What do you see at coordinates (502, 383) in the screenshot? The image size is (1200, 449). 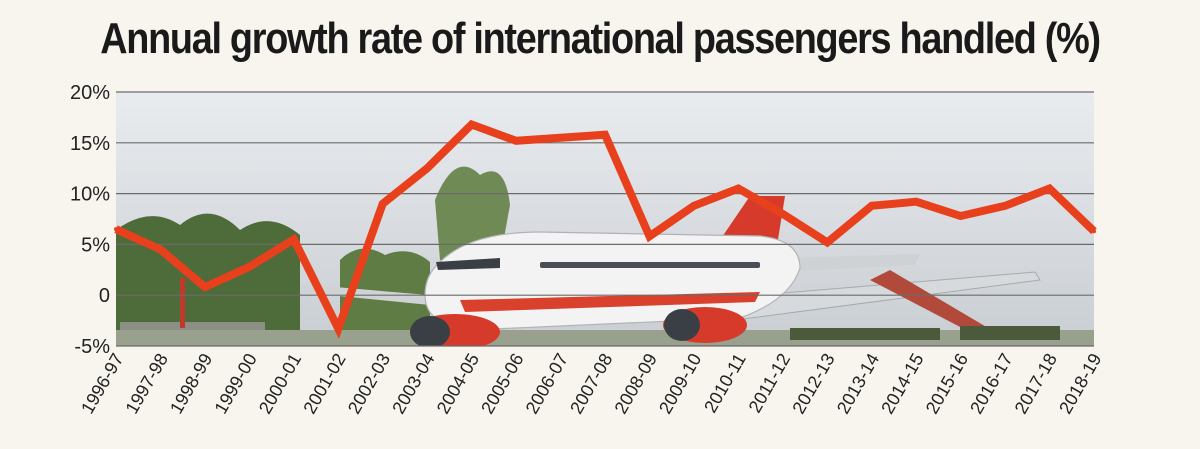 I see `x-tick-label: 2005-06` at bounding box center [502, 383].